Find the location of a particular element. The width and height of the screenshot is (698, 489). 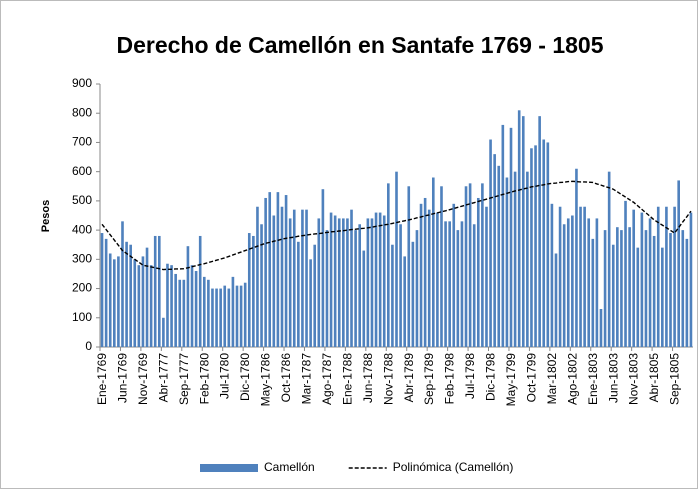

x-tick-label: Oct-1786 is located at coordinates (286, 378).